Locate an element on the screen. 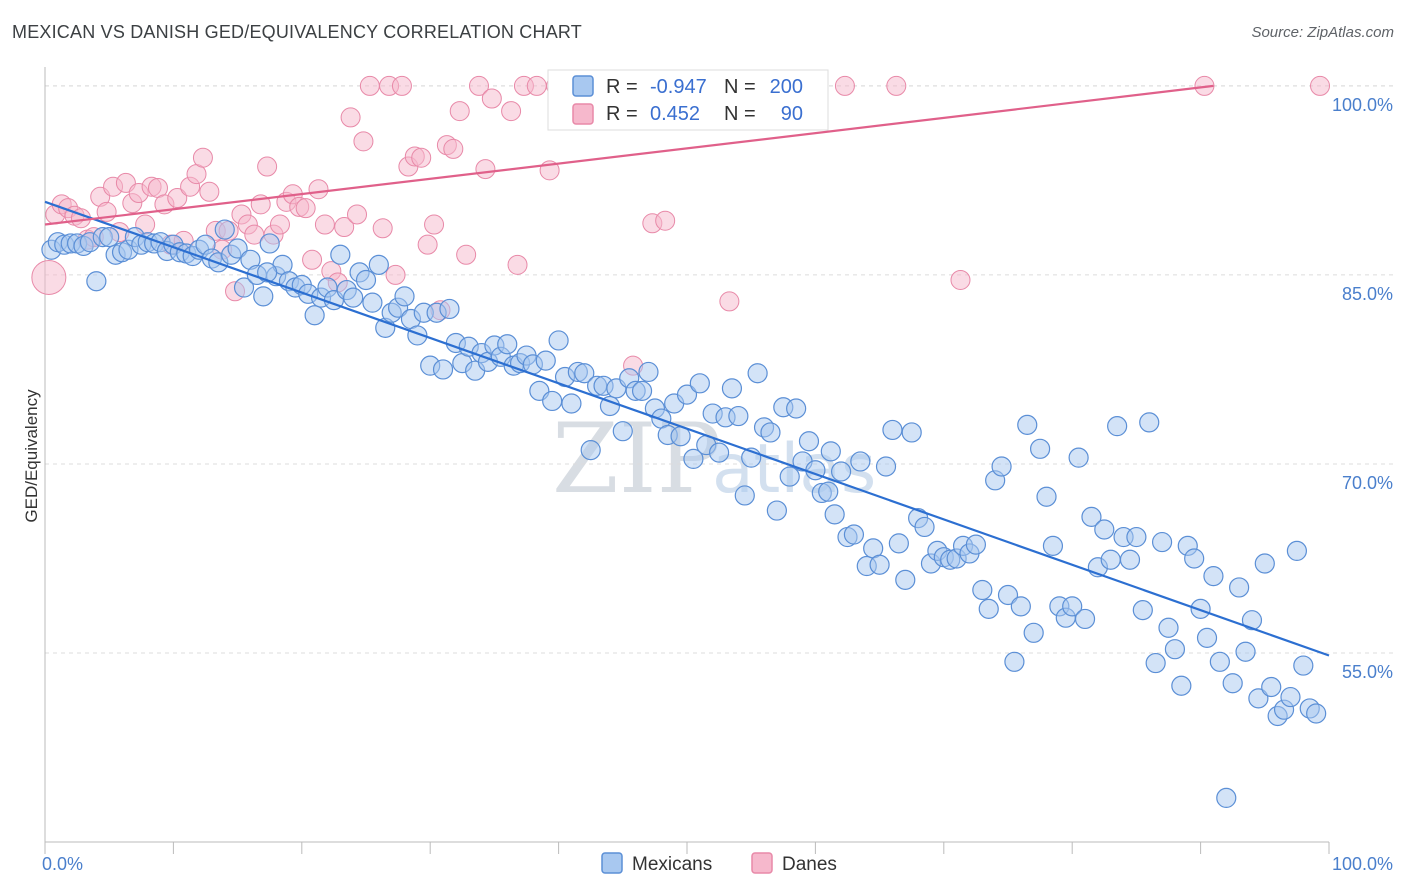 The height and width of the screenshot is (892, 1406). legend-swatch-mexicans is located at coordinates (583, 86).